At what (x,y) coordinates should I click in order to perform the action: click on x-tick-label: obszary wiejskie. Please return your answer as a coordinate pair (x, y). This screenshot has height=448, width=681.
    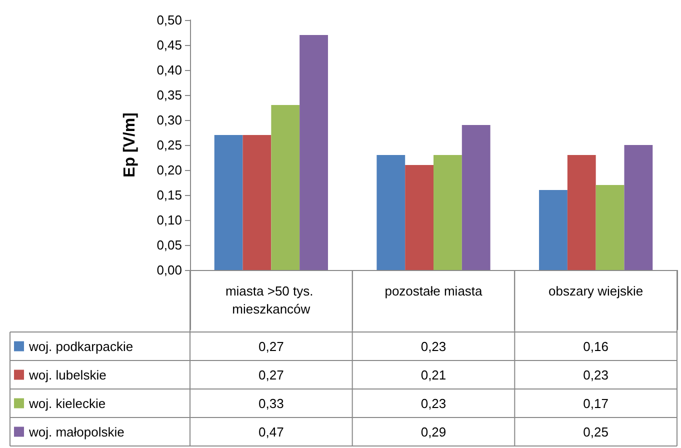
    Looking at the image, I should click on (596, 291).